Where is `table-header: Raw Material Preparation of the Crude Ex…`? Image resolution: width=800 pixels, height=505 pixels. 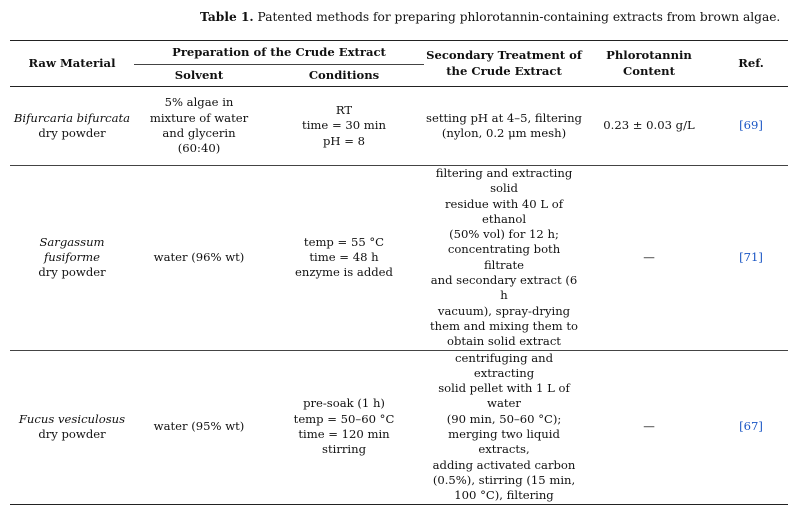
table-header: Raw Material Preparation of the Crude Ex… is located at coordinates (399, 63).